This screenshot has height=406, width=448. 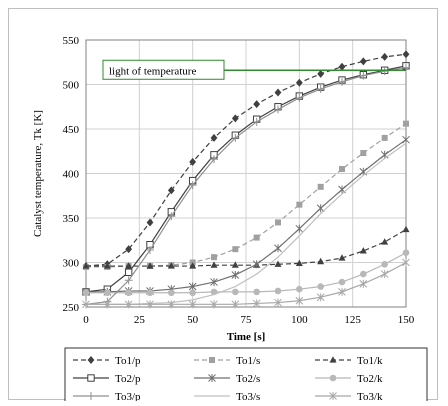 What do you see at coordinates (249, 320) in the screenshot?
I see `x-axis-ticks: 0 25 50 75 100 125 150` at bounding box center [249, 320].